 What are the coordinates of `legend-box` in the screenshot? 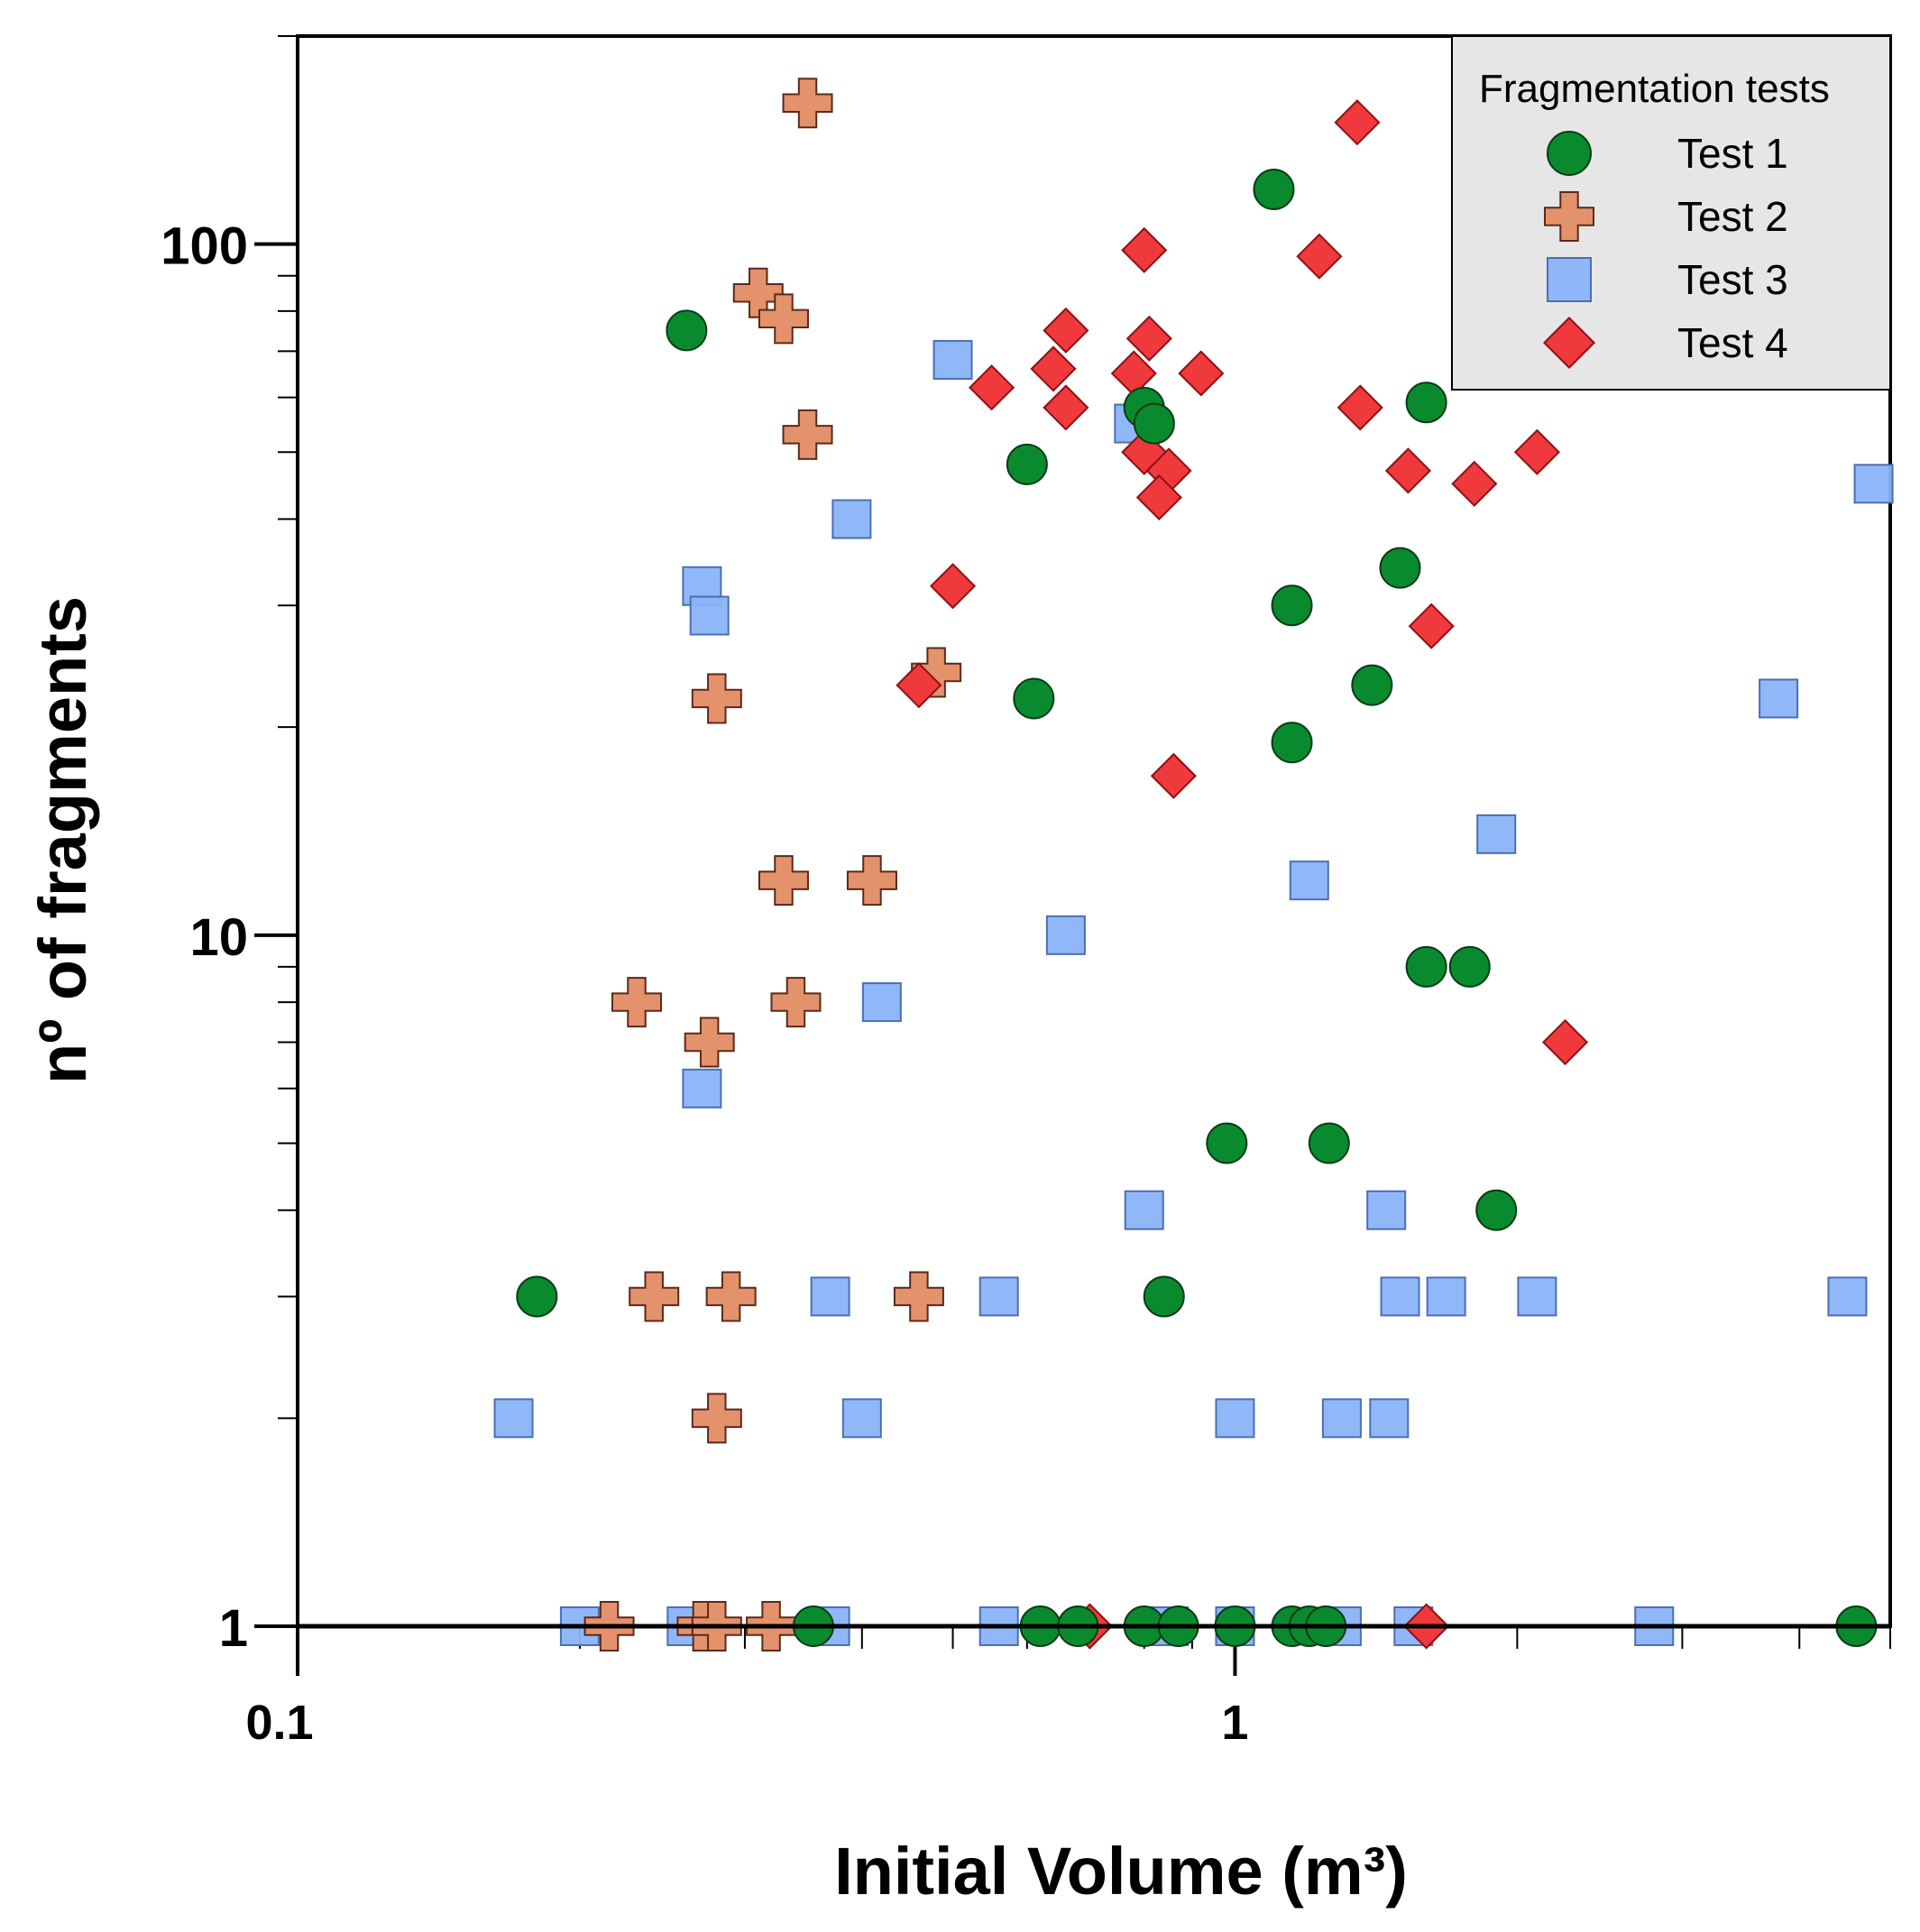 It's located at (1671, 213).